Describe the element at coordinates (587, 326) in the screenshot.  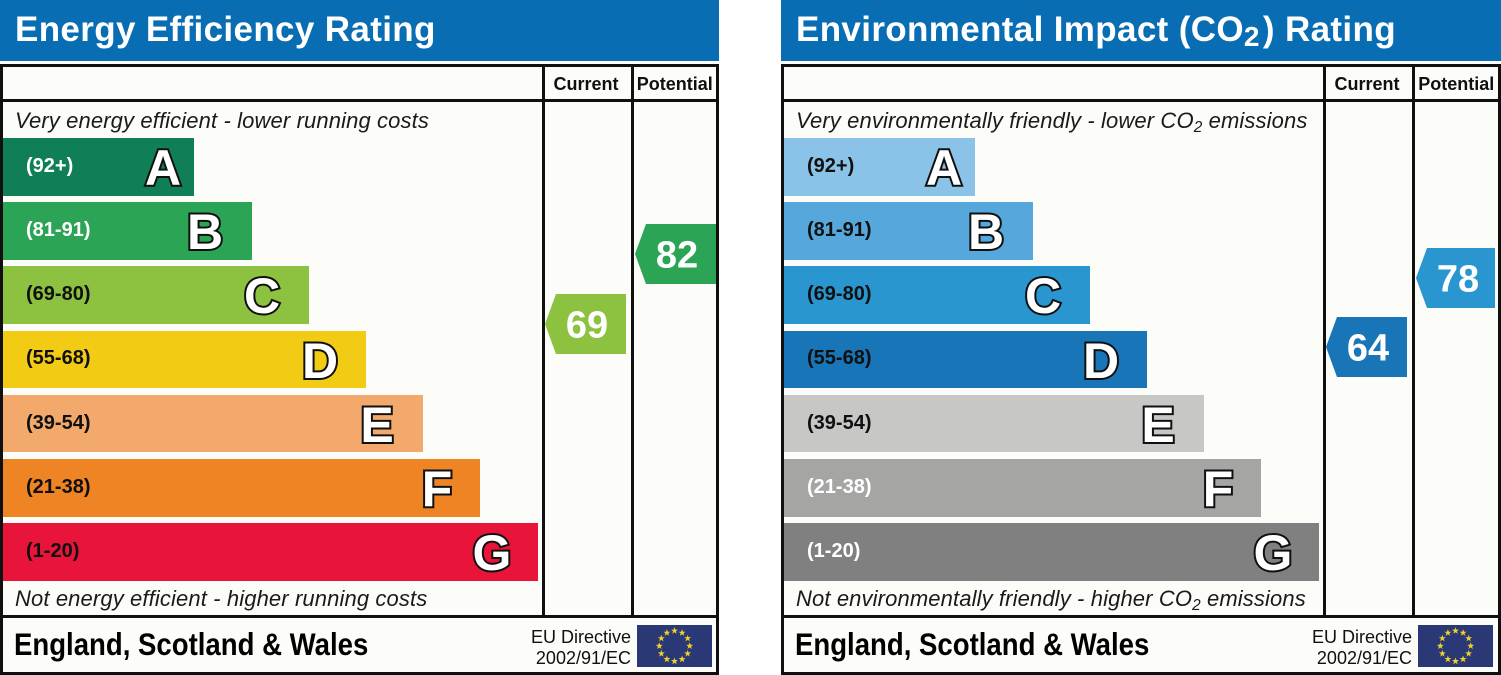
I see `svg-text: 69` at that location.